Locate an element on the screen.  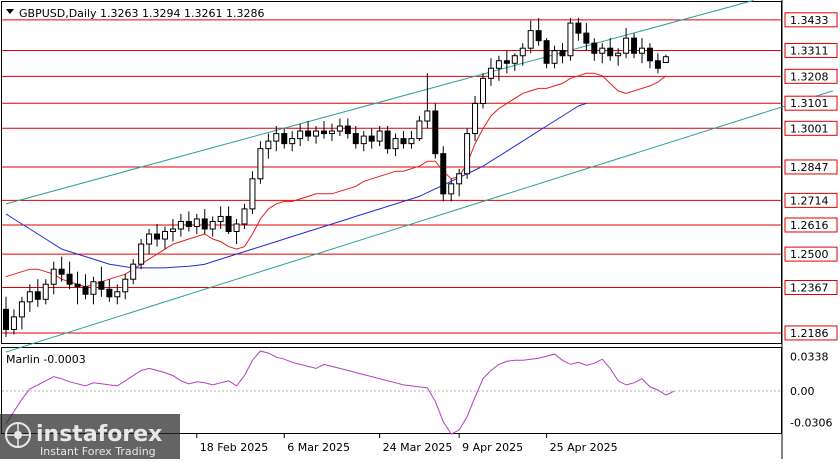
price-level-text: 1.2714 is located at coordinates (809, 200).